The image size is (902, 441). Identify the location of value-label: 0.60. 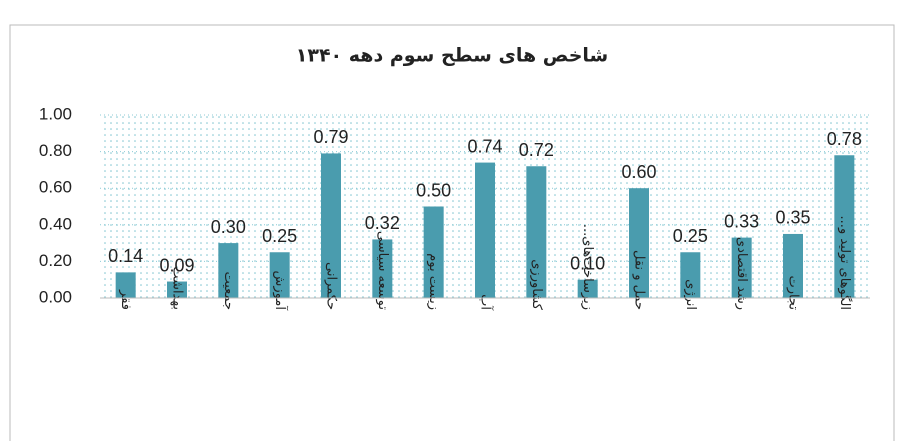
(638, 172).